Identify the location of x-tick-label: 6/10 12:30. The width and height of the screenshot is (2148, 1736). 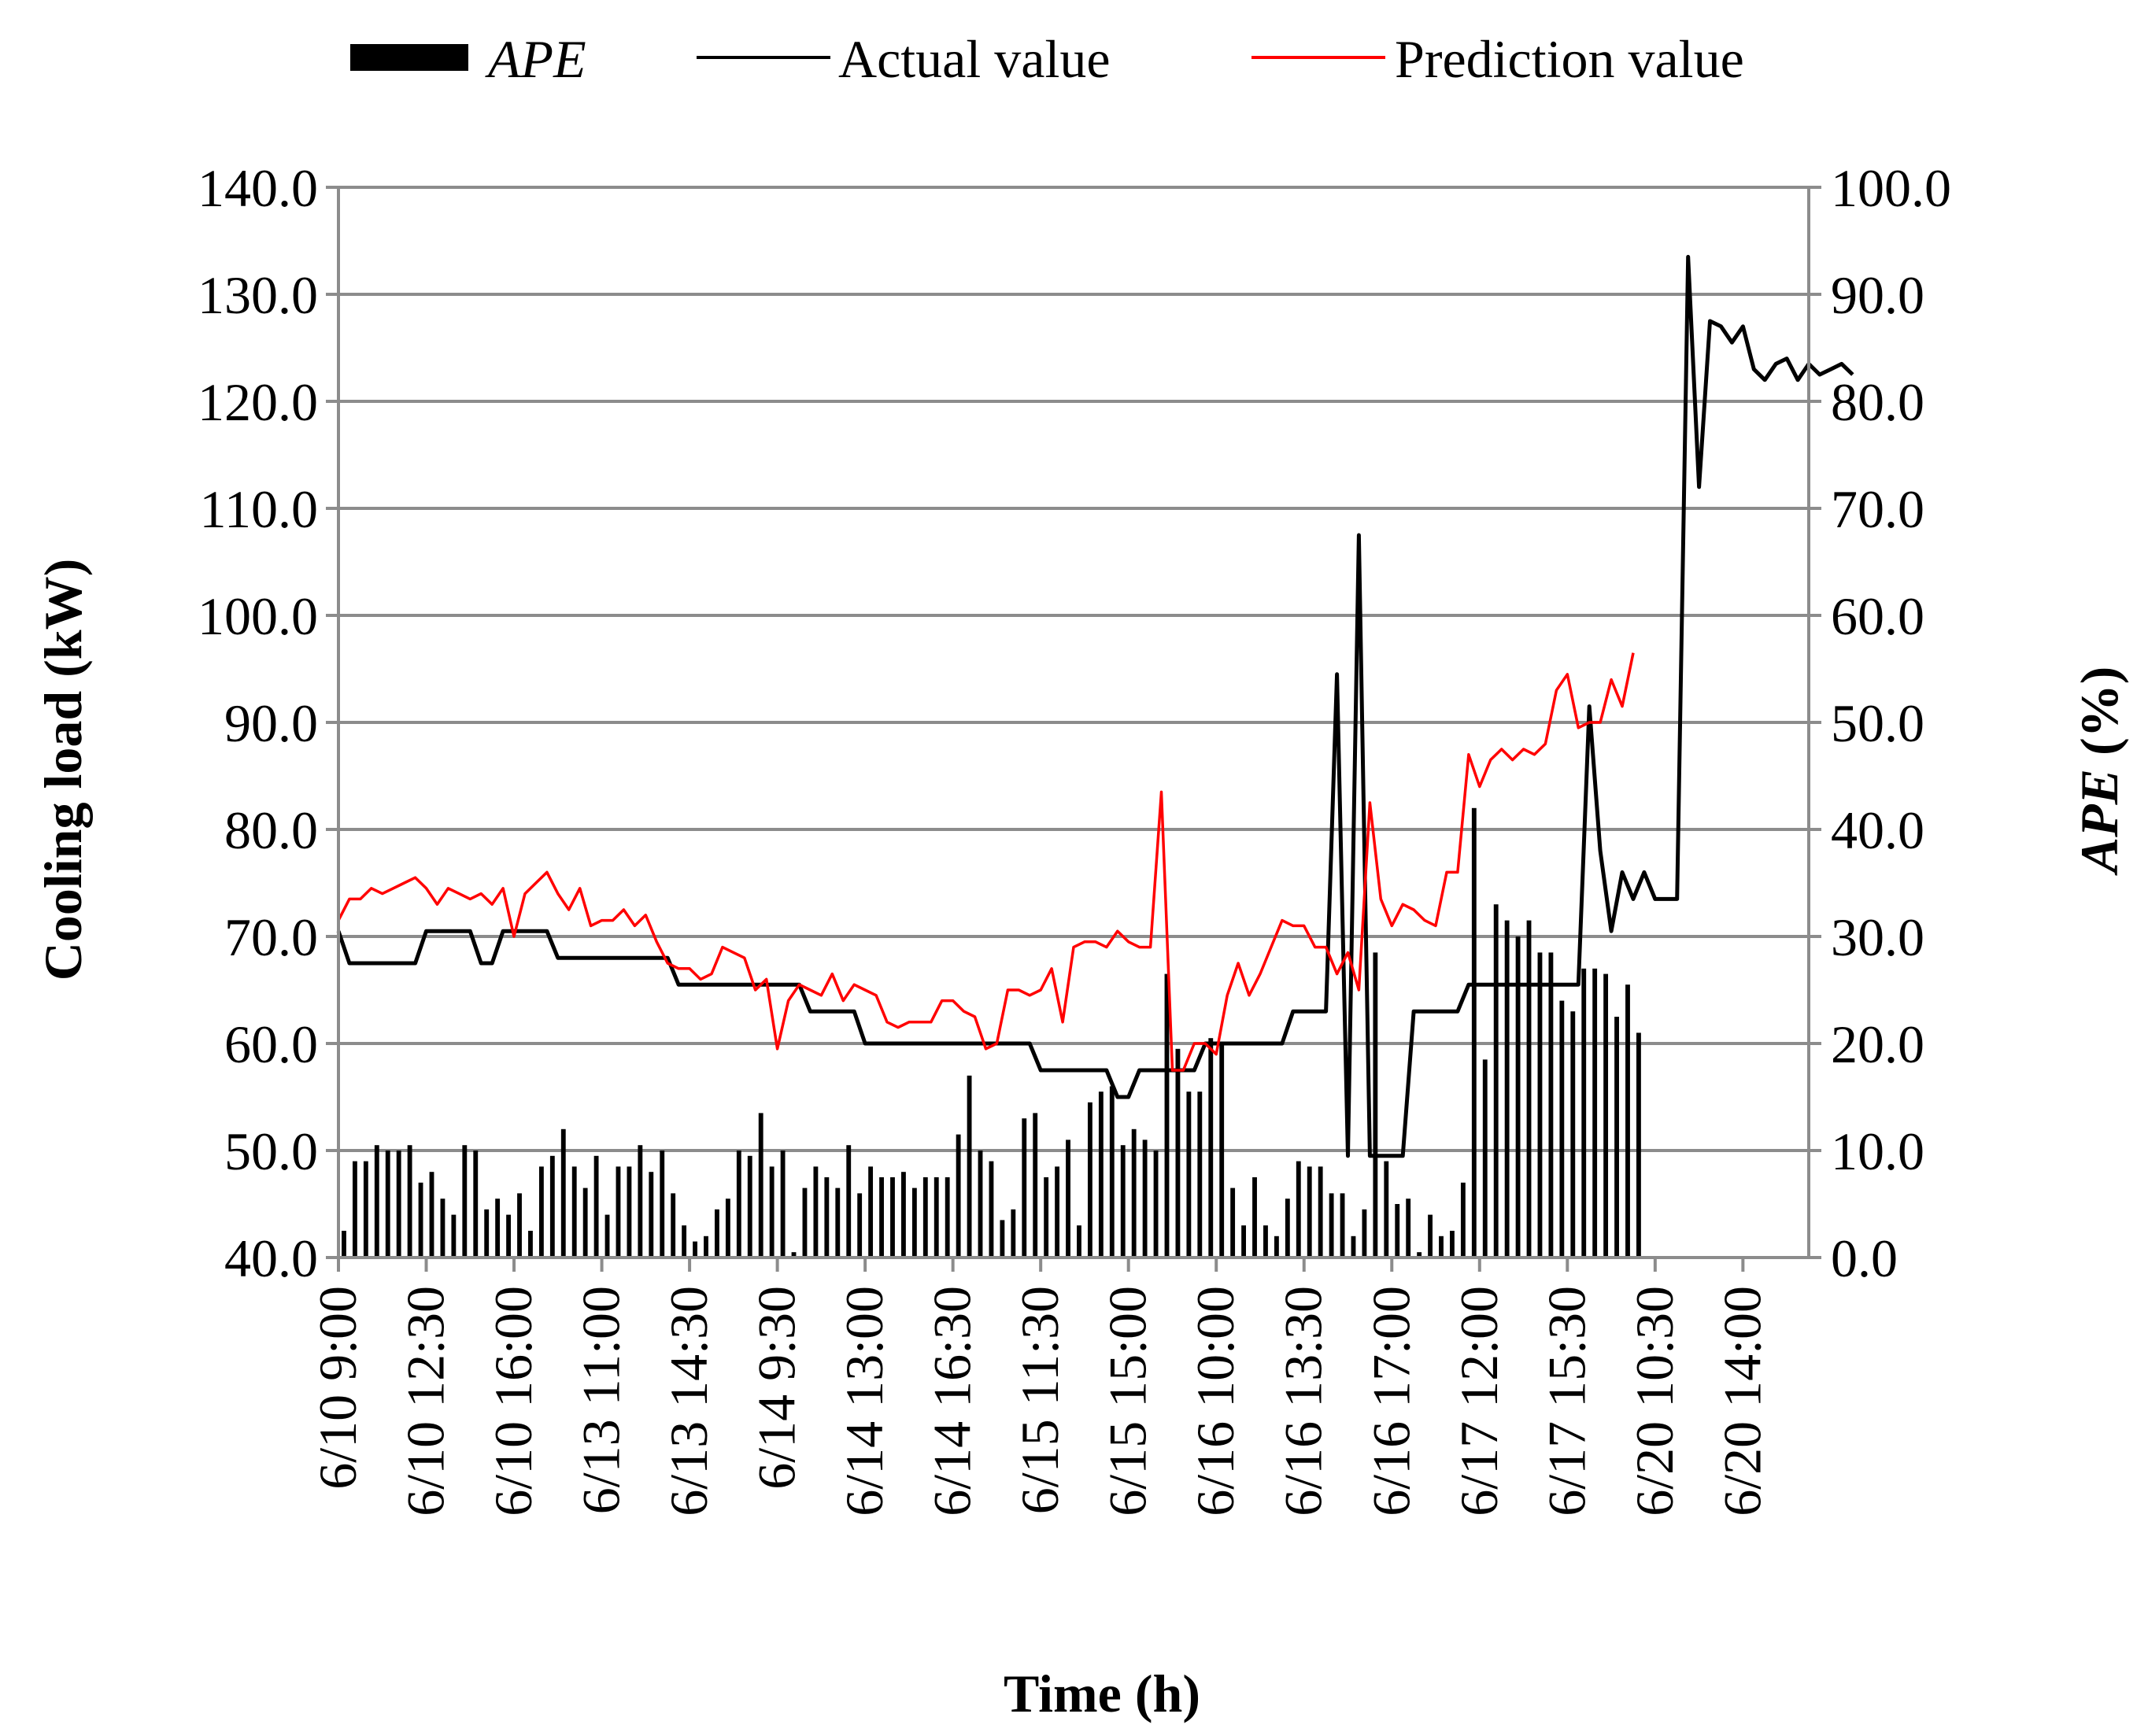
(426, 1401).